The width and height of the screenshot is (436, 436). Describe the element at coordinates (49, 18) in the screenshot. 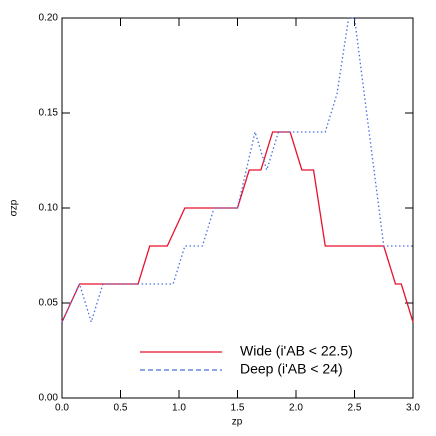

I see `y-tick-label: 0.20` at that location.